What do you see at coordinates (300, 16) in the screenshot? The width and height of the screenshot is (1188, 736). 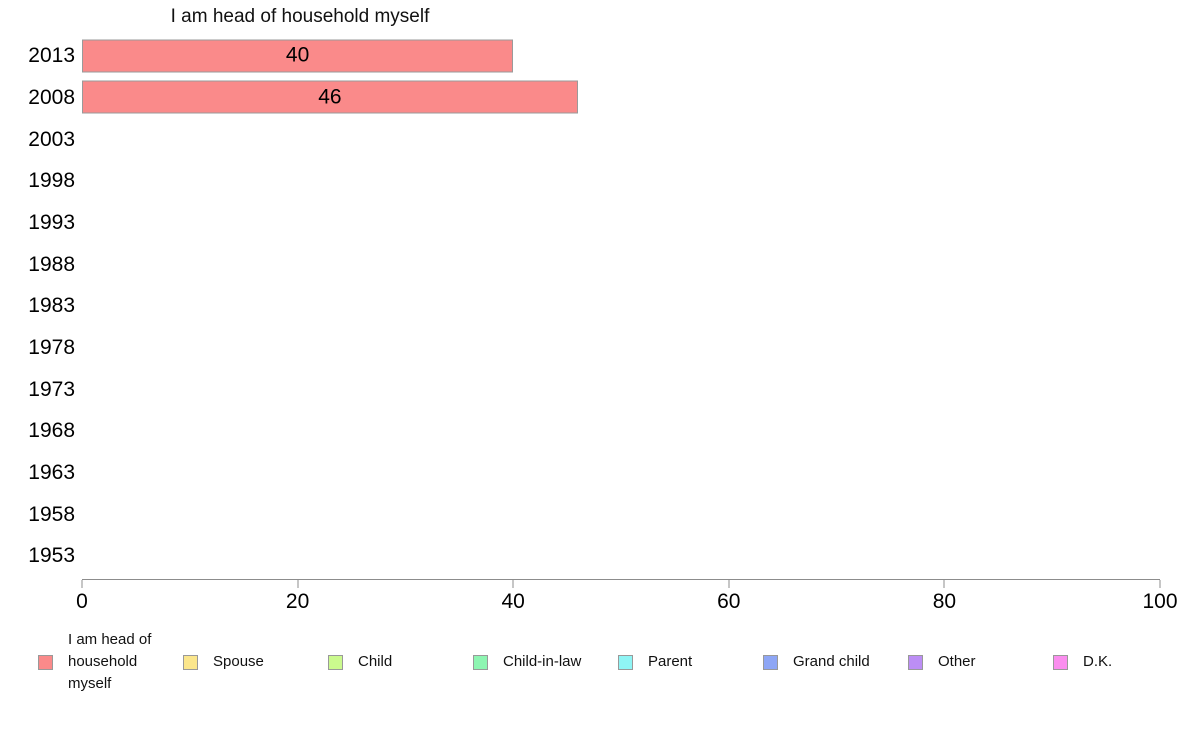 I see `chart-title: I am head of household myself` at bounding box center [300, 16].